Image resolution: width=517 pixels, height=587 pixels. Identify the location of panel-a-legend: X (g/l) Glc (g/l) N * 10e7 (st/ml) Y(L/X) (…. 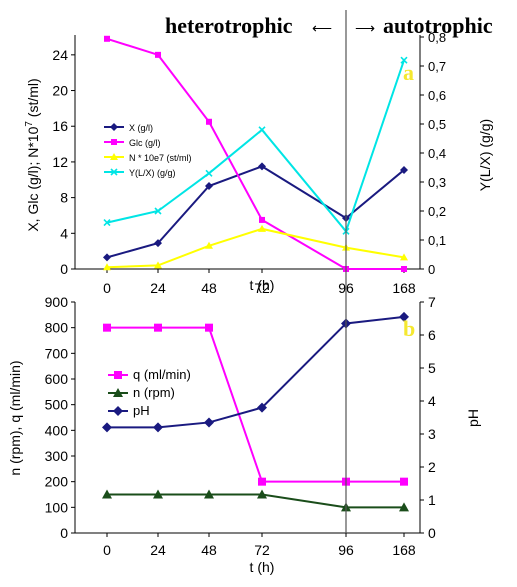
(148, 150).